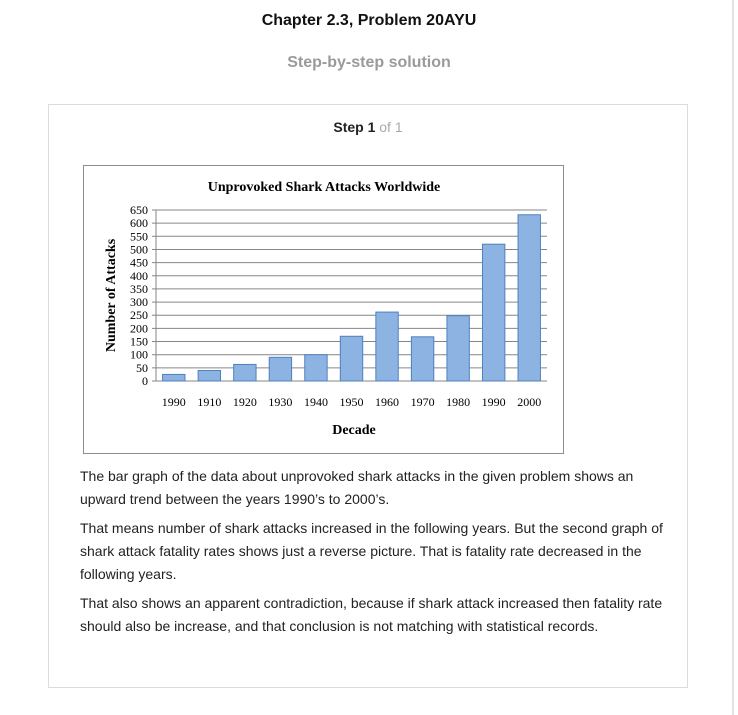 The width and height of the screenshot is (738, 715). What do you see at coordinates (387, 402) in the screenshot?
I see `x-tick-label: 1960` at bounding box center [387, 402].